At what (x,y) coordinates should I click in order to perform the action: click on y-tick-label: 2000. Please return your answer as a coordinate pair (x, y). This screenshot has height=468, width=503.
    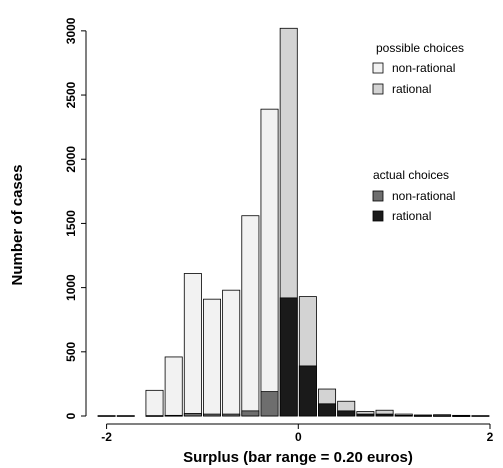
    Looking at the image, I should click on (71, 159).